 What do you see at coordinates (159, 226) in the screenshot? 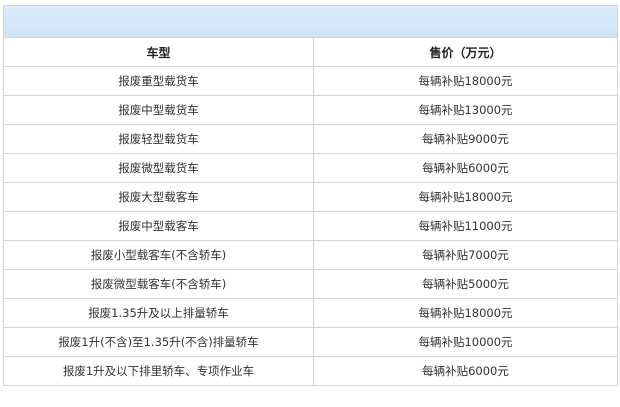
I see `vehicle-type-cell: 报废中型载客车` at bounding box center [159, 226].